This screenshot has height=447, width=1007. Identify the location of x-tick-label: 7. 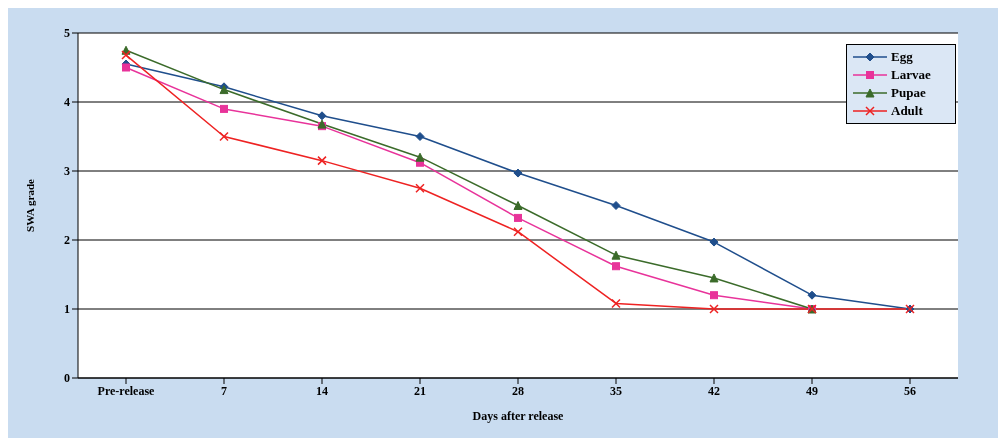
(224, 390).